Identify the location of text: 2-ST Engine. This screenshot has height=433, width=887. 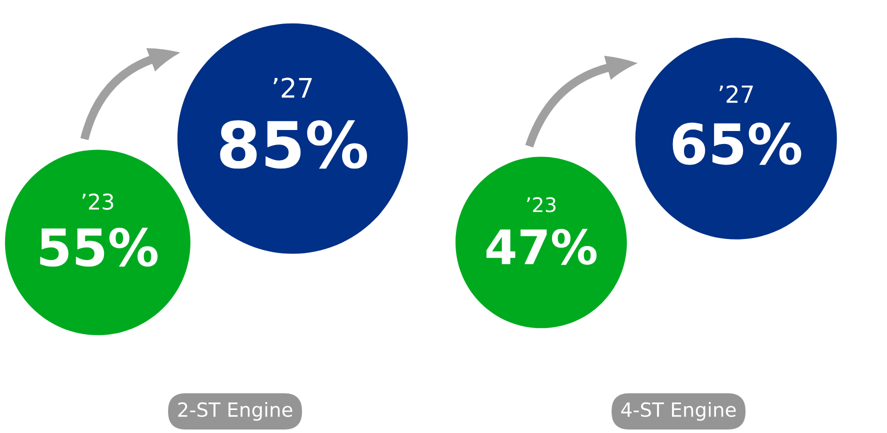
(235, 411).